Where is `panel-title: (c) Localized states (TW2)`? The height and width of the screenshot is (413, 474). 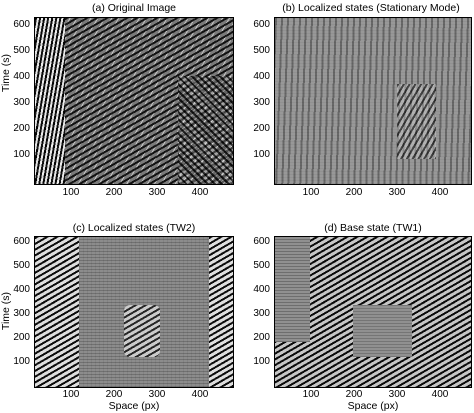 panel-title: (c) Localized states (TW2) is located at coordinates (134, 228).